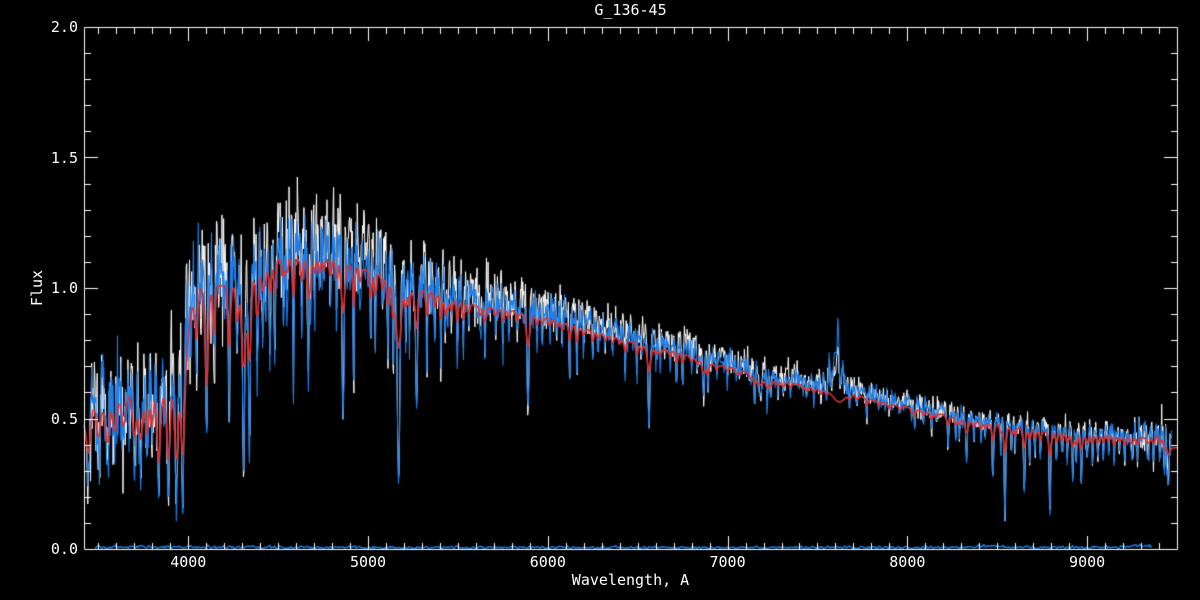 This screenshot has height=600, width=1200. I want to click on x-tick-label-6000: 6000, so click(547, 562).